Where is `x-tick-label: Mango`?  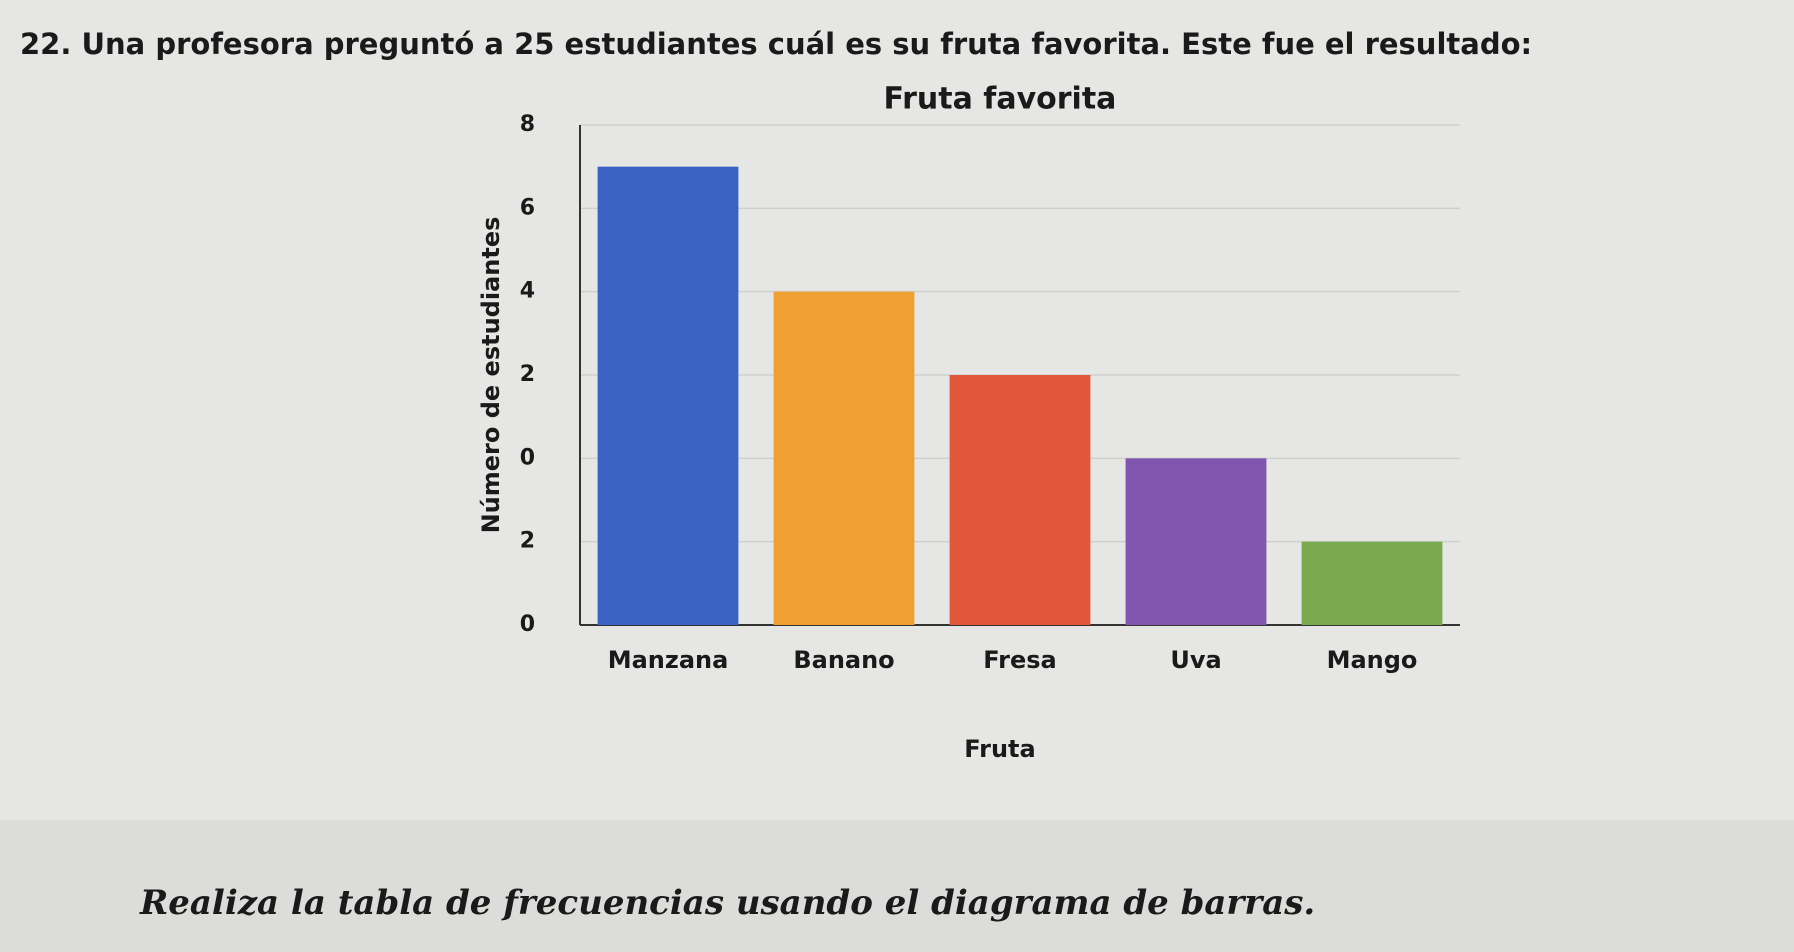
x-tick-label: Mango is located at coordinates (1372, 660).